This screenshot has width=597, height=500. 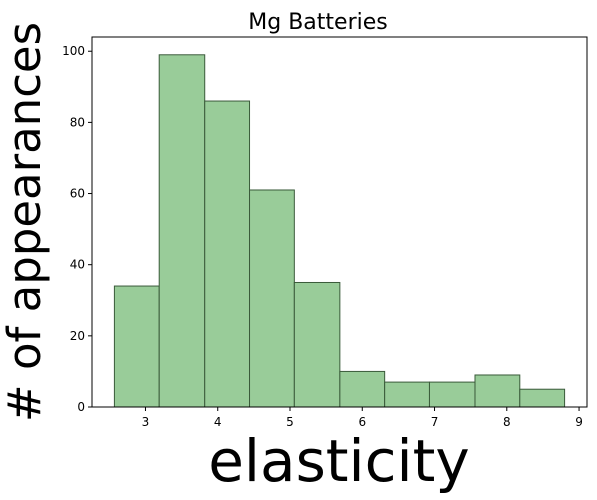 I want to click on x-tick-label: 9, so click(x=579, y=422).